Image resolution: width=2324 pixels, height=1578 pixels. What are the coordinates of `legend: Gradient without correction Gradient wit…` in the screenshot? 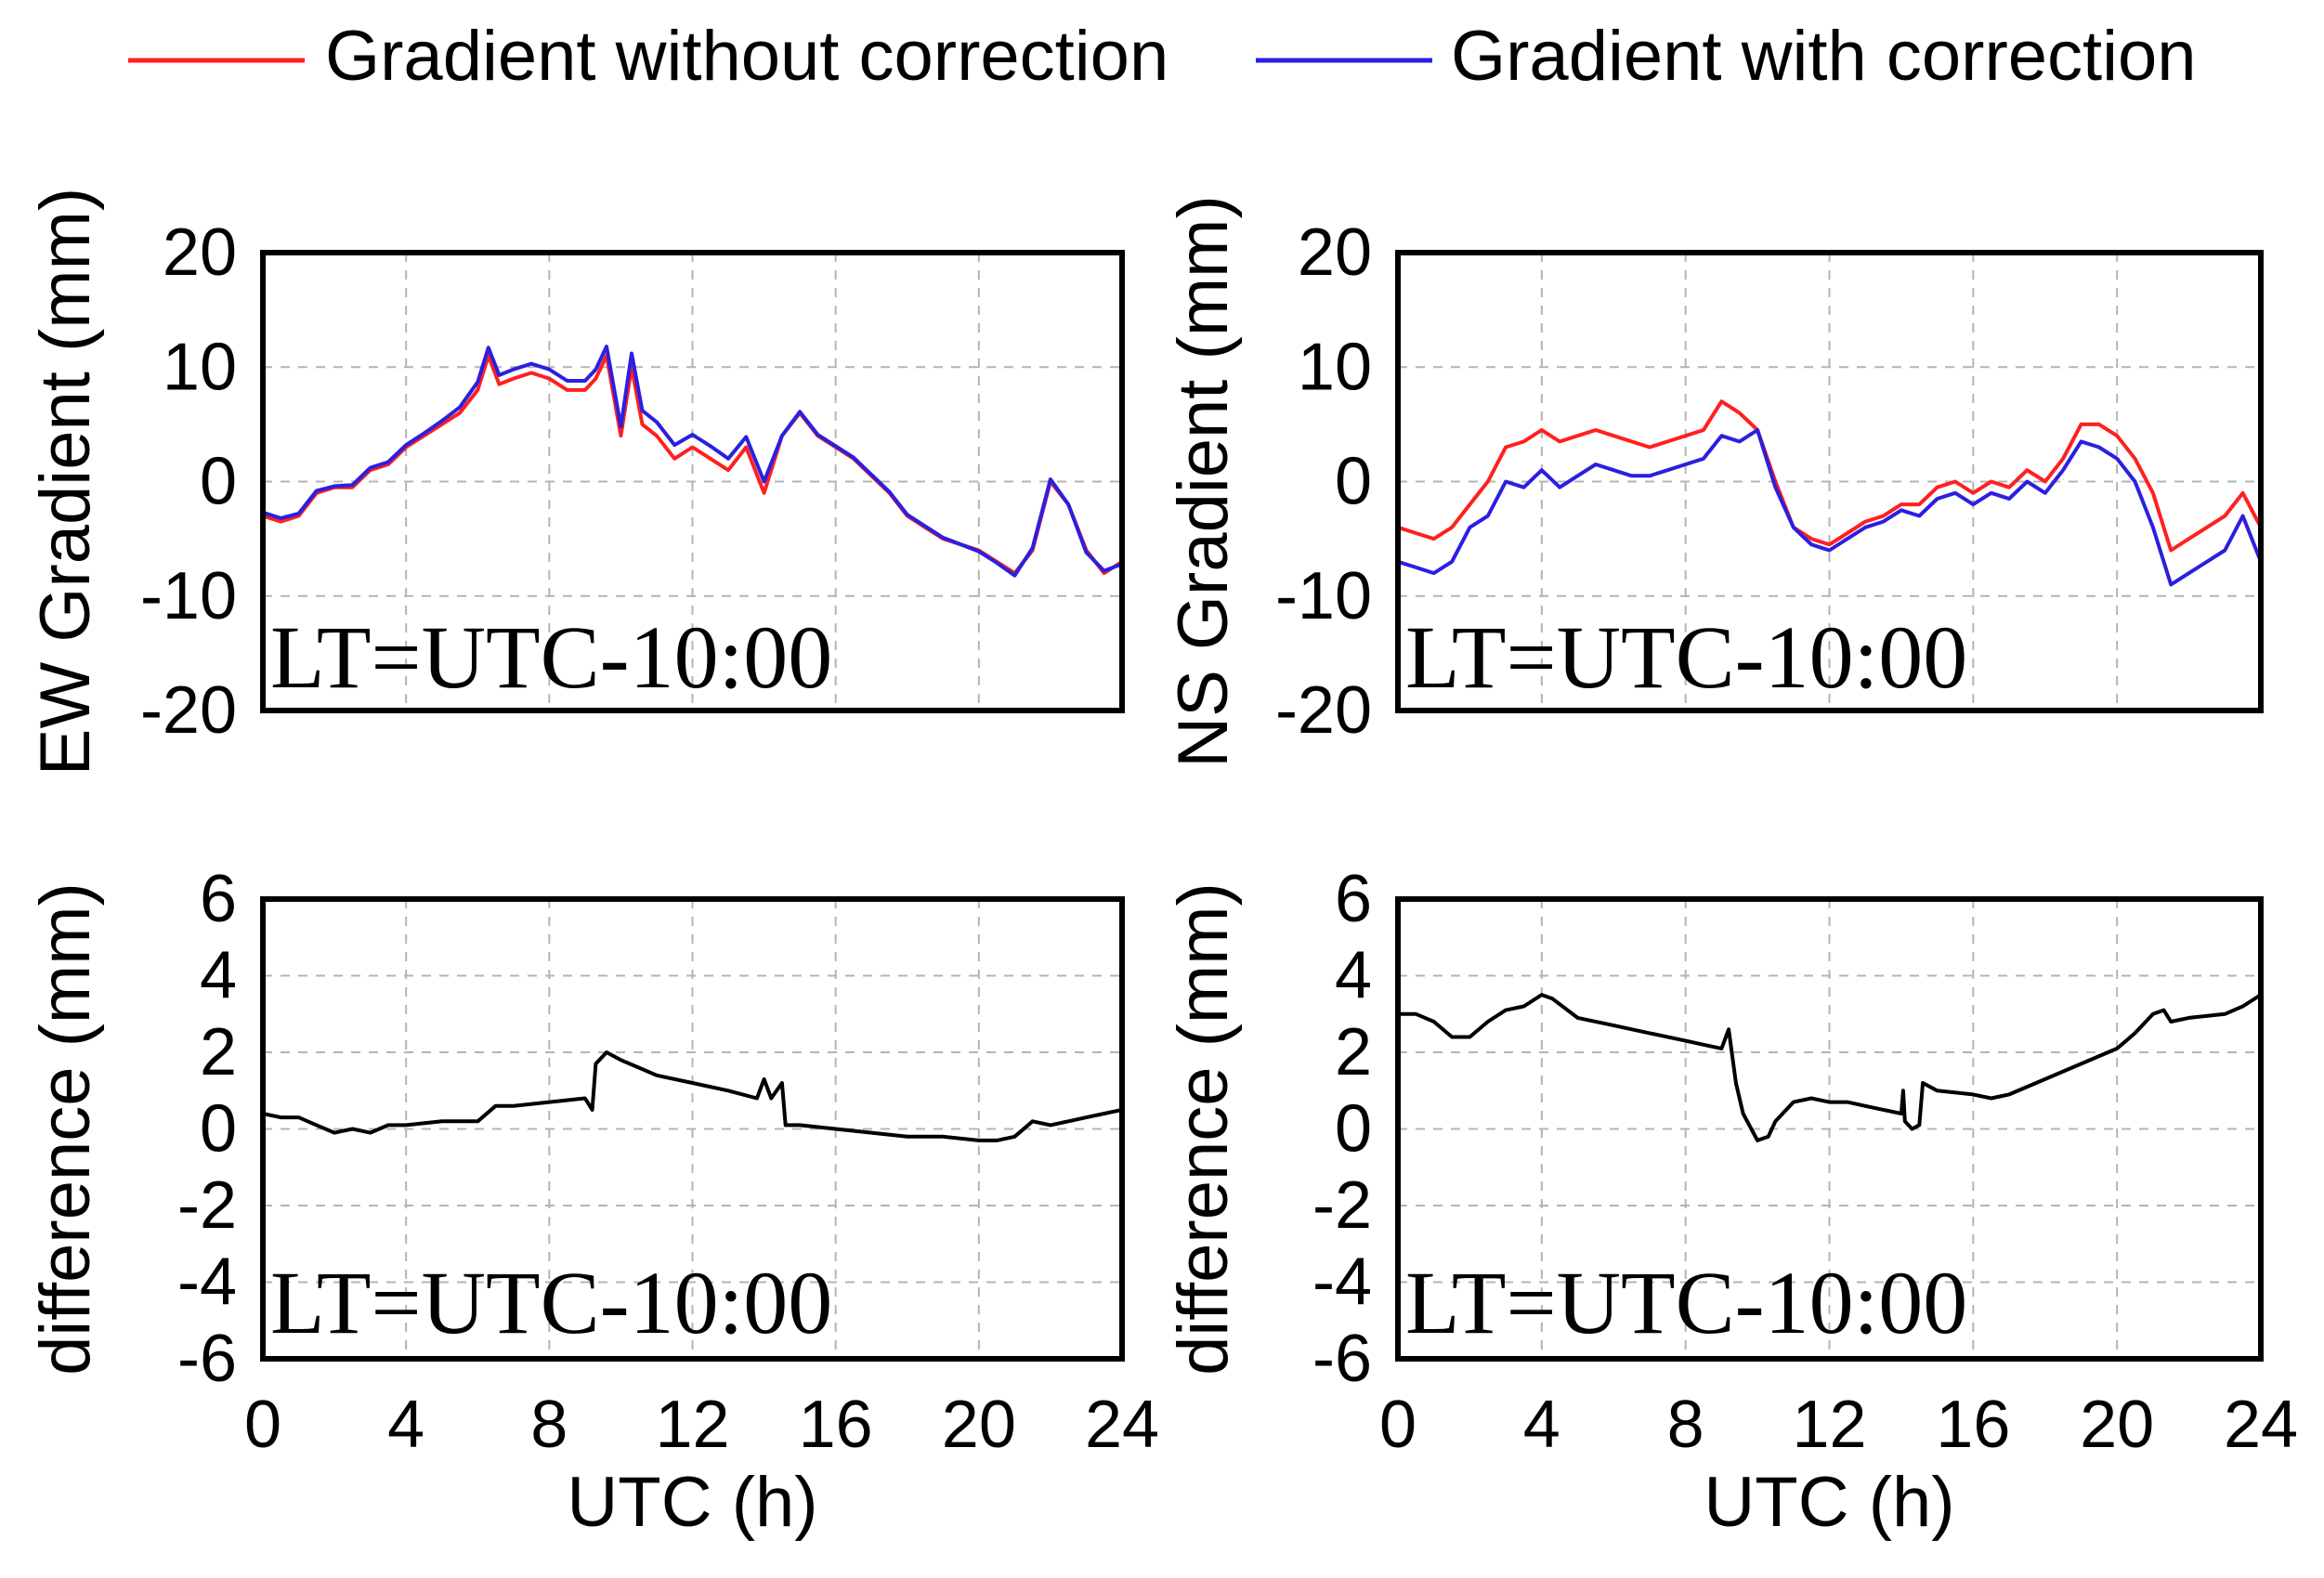 It's located at (1162, 57).